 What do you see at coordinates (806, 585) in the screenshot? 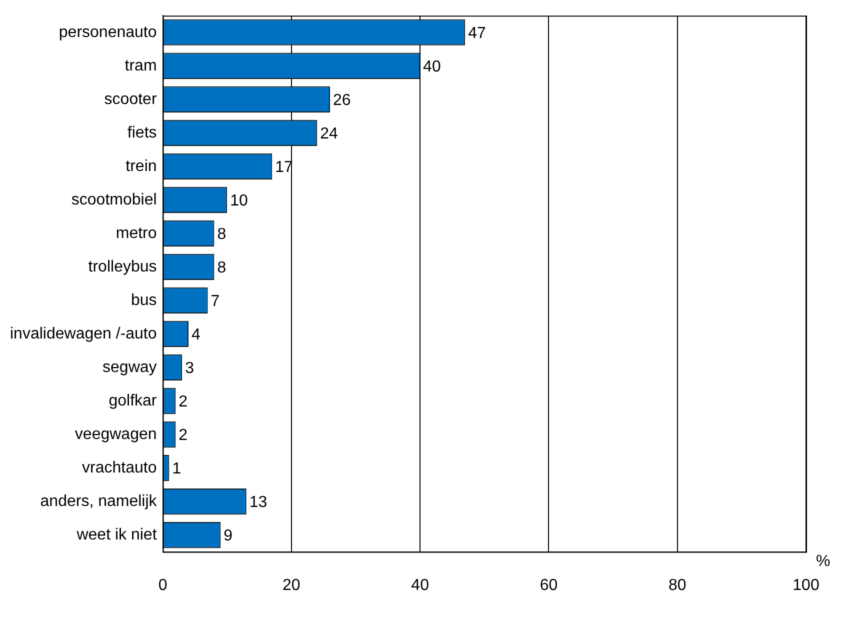
I see `x-tick-label: 100` at bounding box center [806, 585].